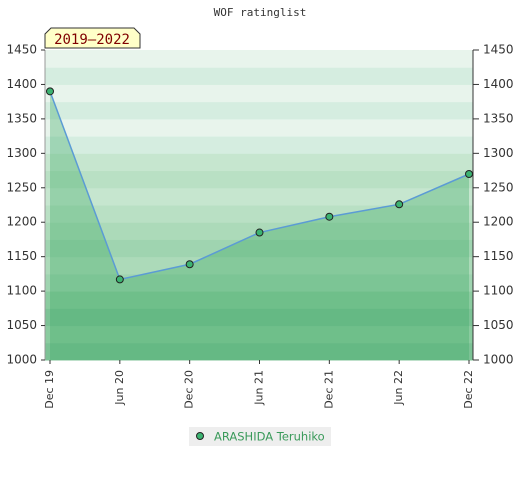 The height and width of the screenshot is (484, 520). I want to click on x-tick-label: Jun 21, so click(259, 388).